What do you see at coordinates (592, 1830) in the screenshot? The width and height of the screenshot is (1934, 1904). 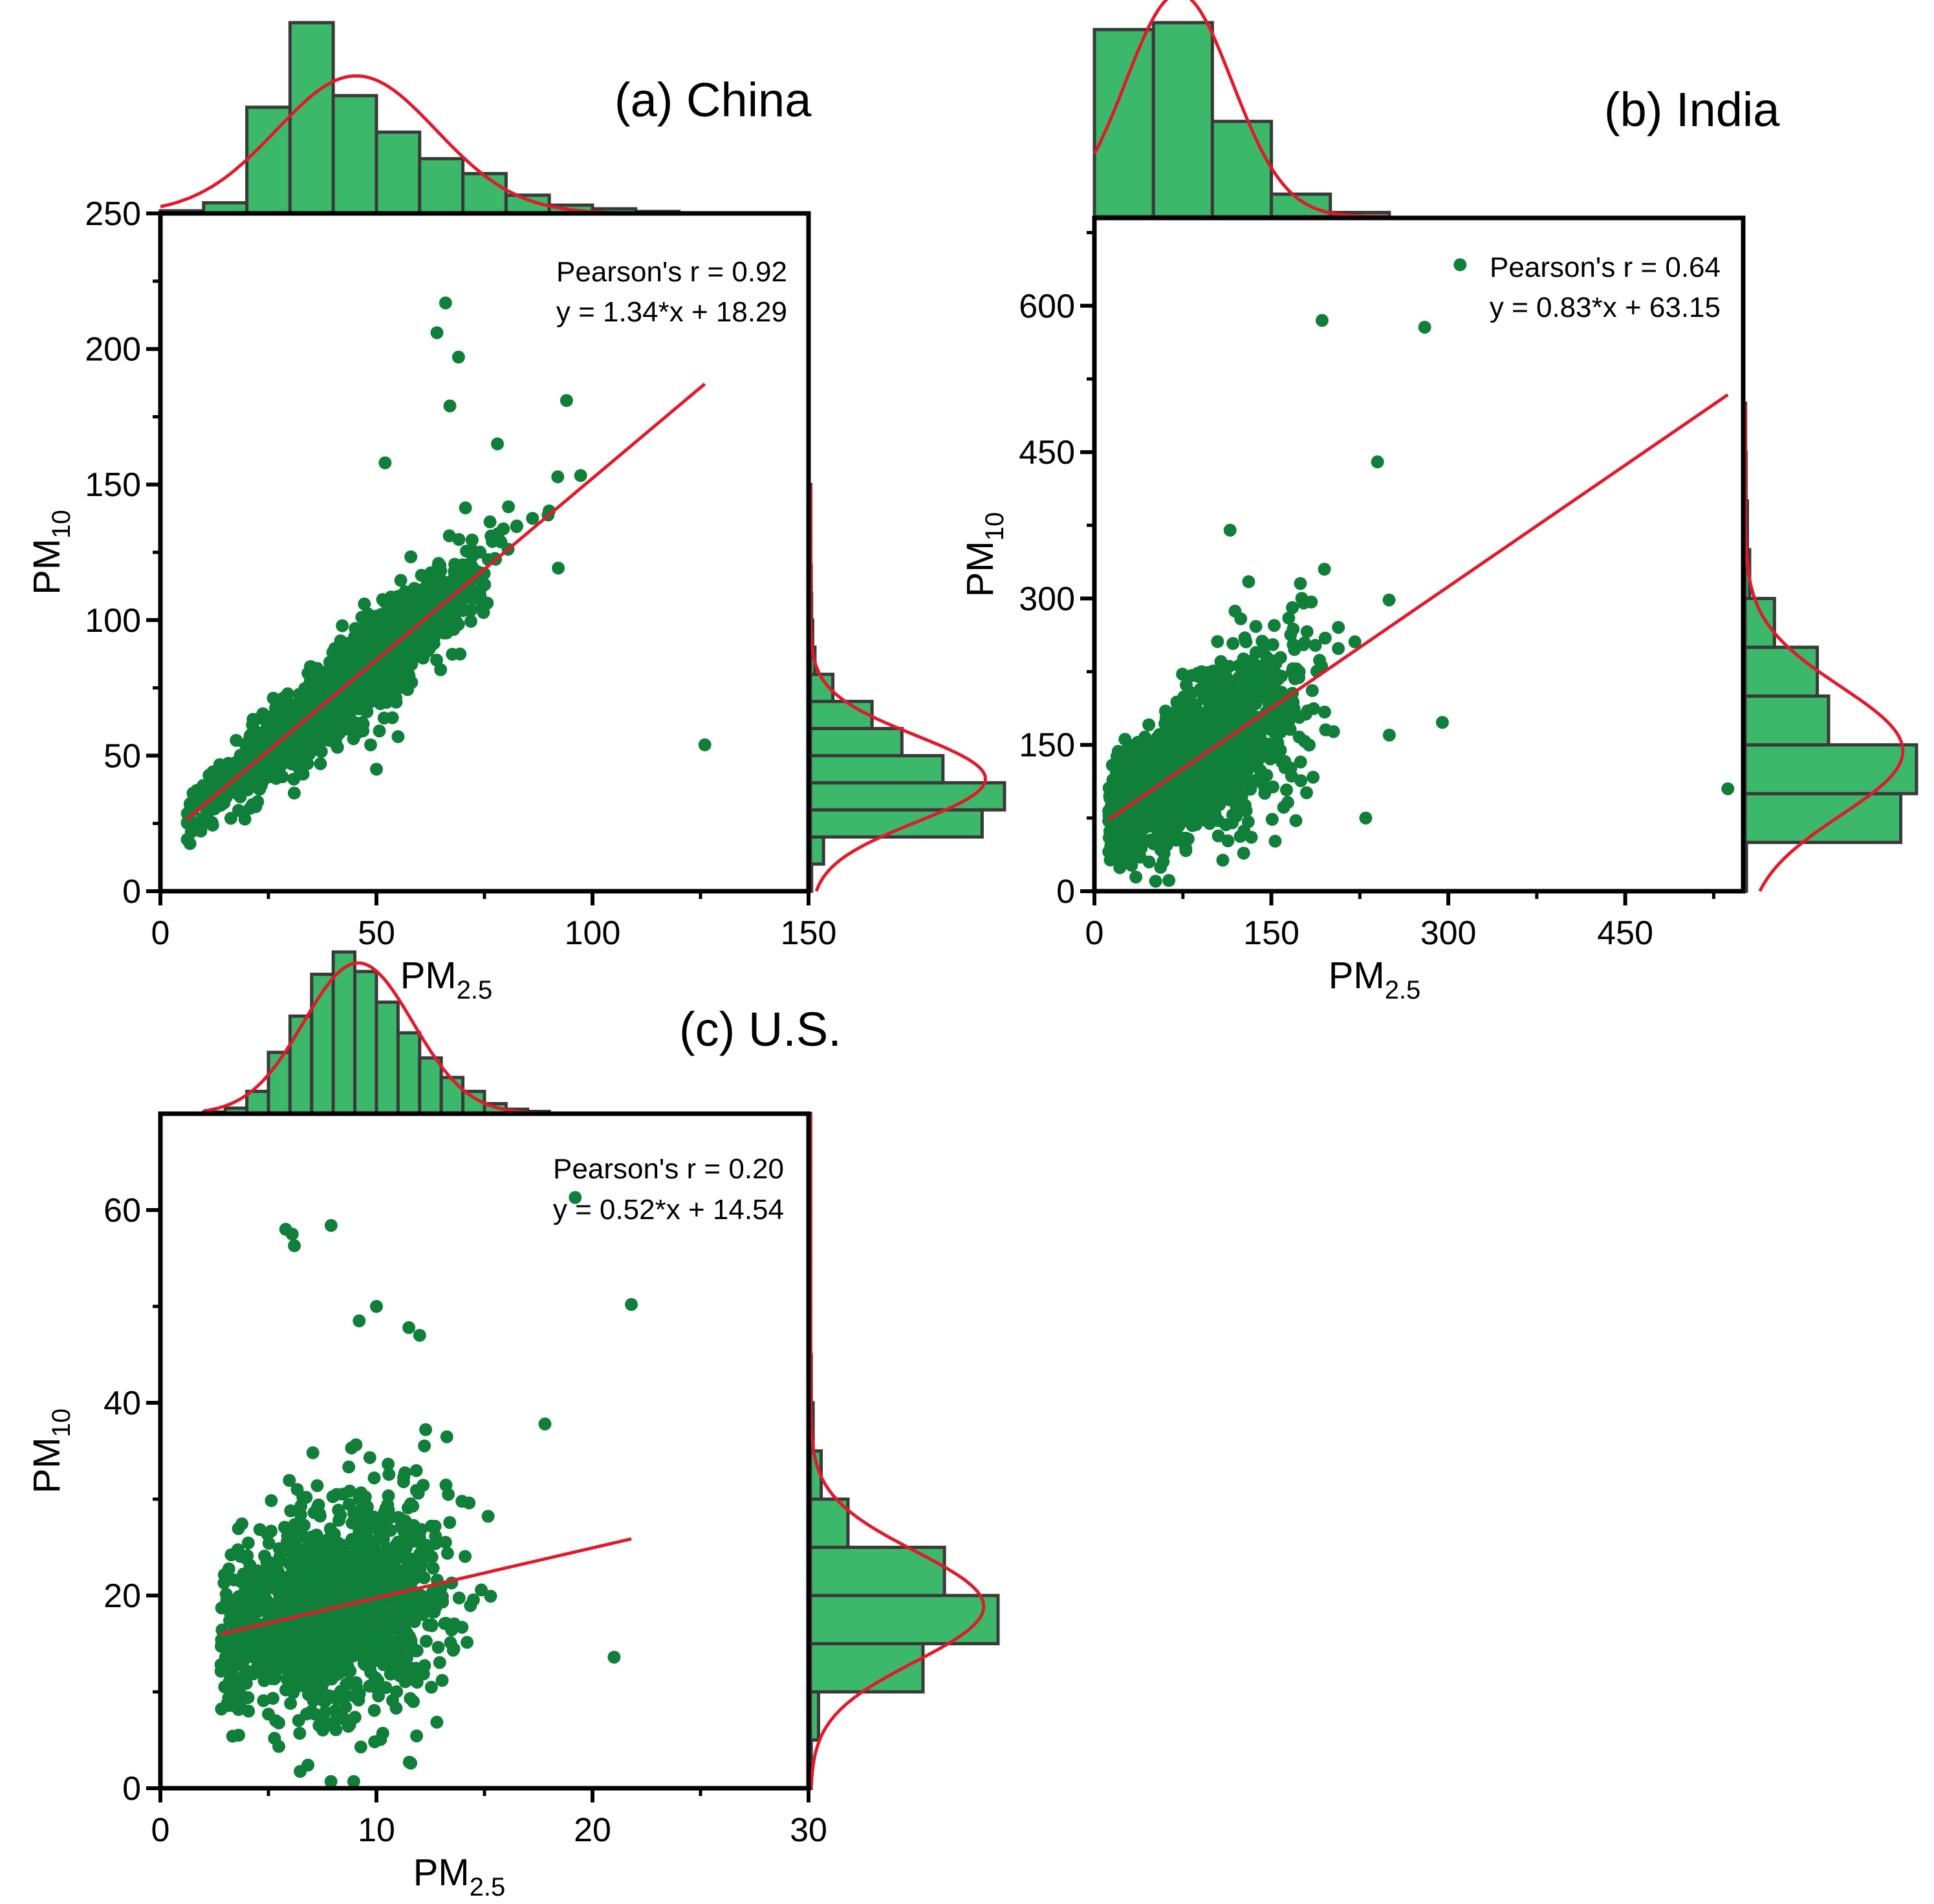 I see `x-tick-label: 20` at bounding box center [592, 1830].